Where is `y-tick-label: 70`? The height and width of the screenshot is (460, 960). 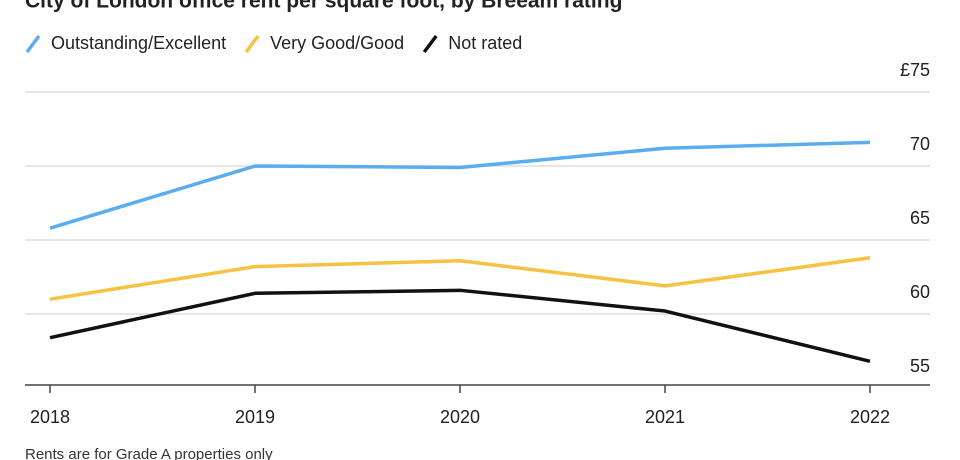 y-tick-label: 70 is located at coordinates (920, 144).